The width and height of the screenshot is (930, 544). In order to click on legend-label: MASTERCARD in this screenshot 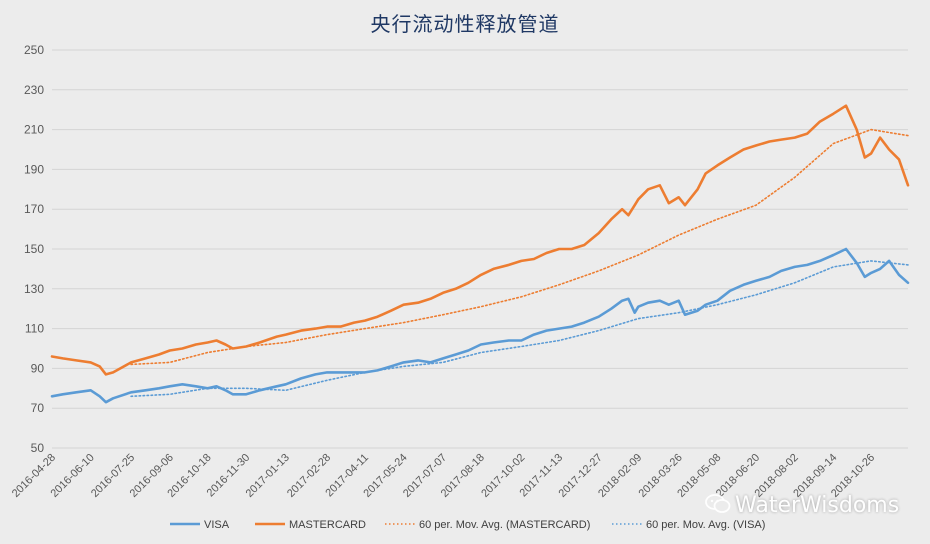, I will do `click(327, 525)`.